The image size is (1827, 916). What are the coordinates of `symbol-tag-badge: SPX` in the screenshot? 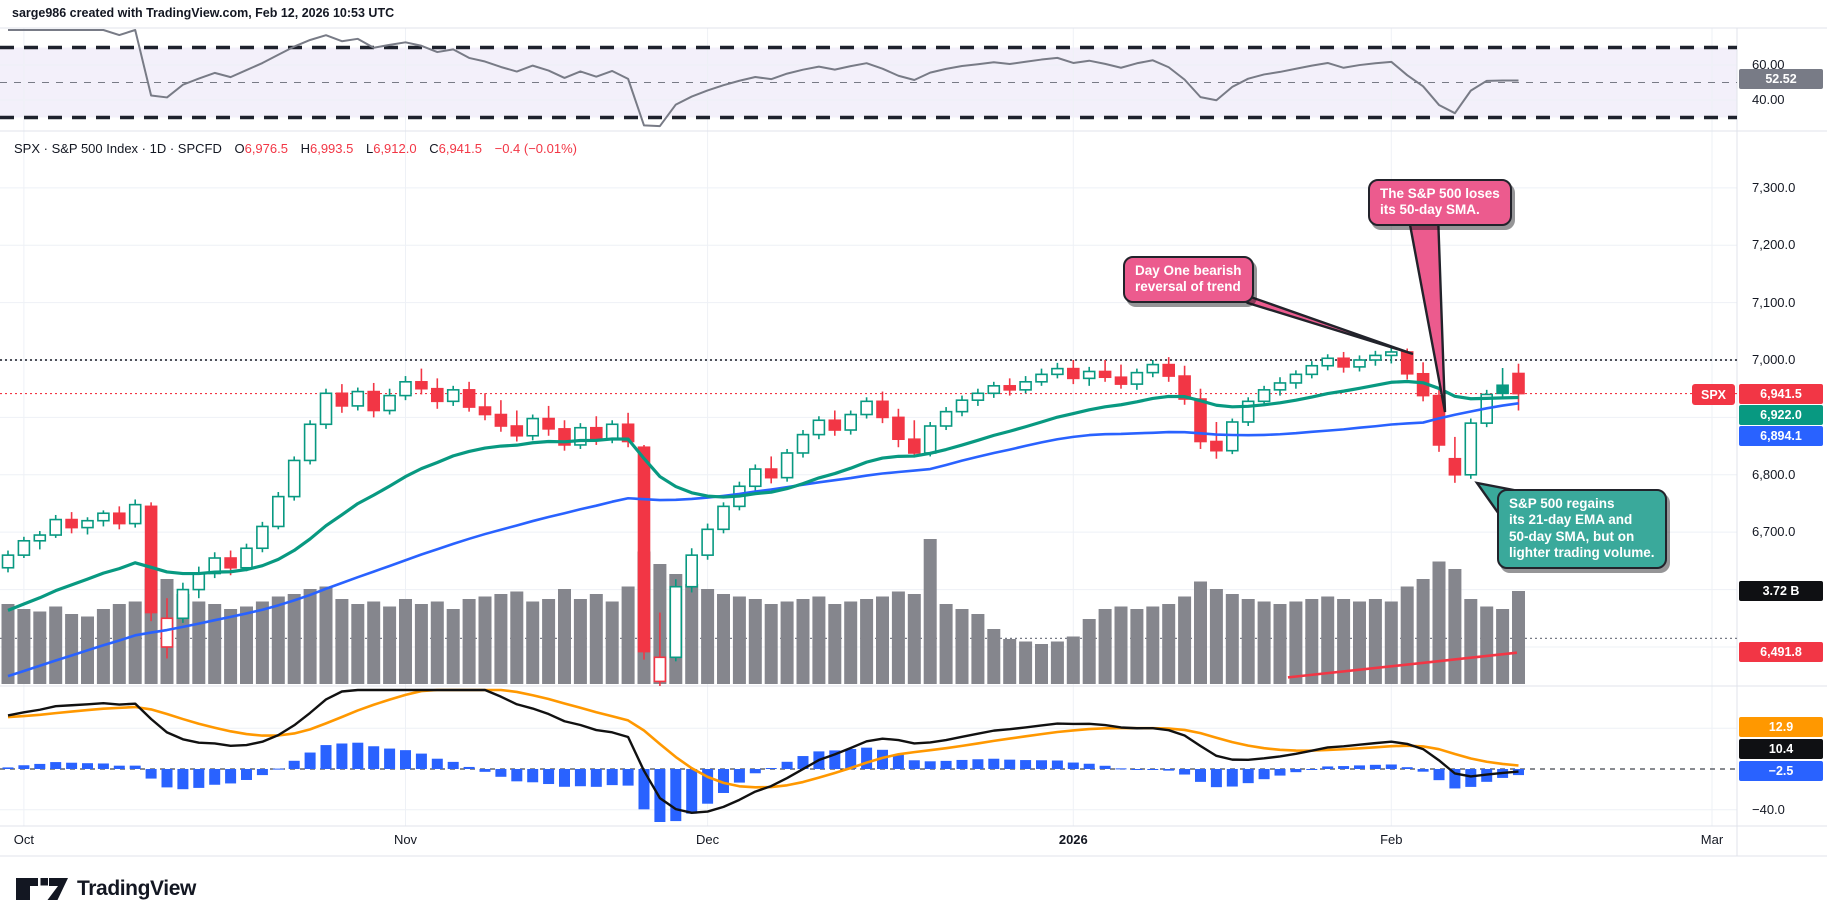 It's located at (1713, 394).